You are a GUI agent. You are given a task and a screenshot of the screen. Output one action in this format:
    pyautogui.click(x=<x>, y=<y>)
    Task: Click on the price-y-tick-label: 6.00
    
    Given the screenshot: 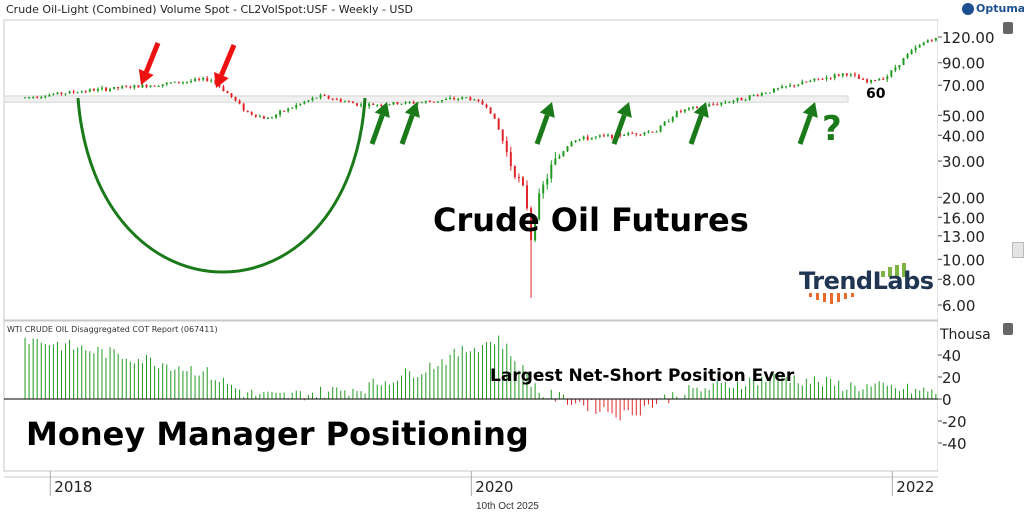 What is the action you would take?
    pyautogui.click(x=958, y=306)
    